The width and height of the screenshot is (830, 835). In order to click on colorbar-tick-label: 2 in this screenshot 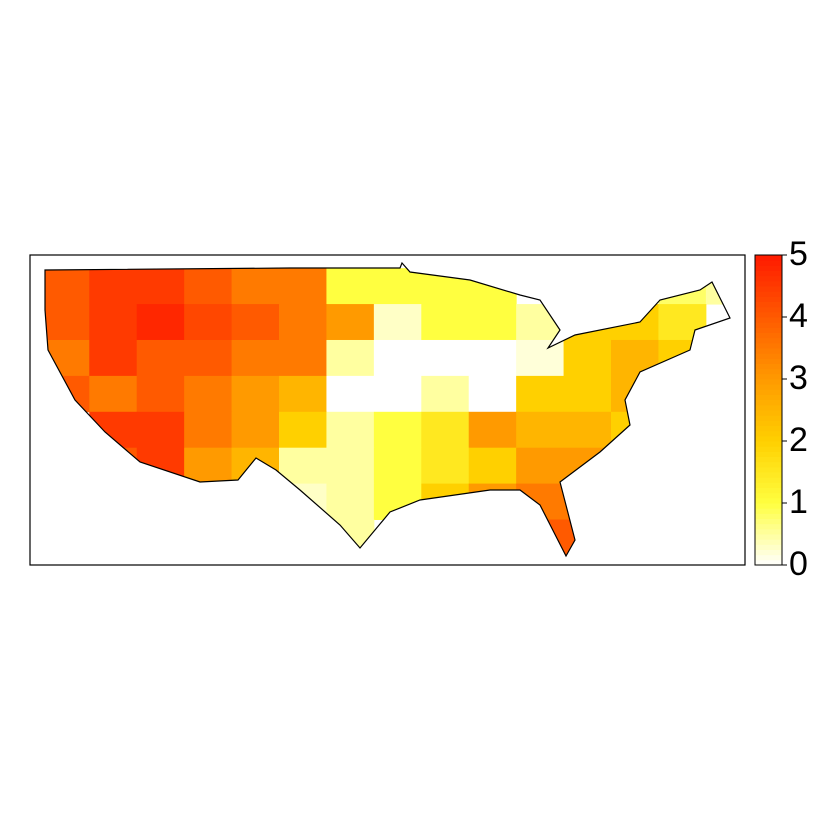, I will do `click(798, 440)`.